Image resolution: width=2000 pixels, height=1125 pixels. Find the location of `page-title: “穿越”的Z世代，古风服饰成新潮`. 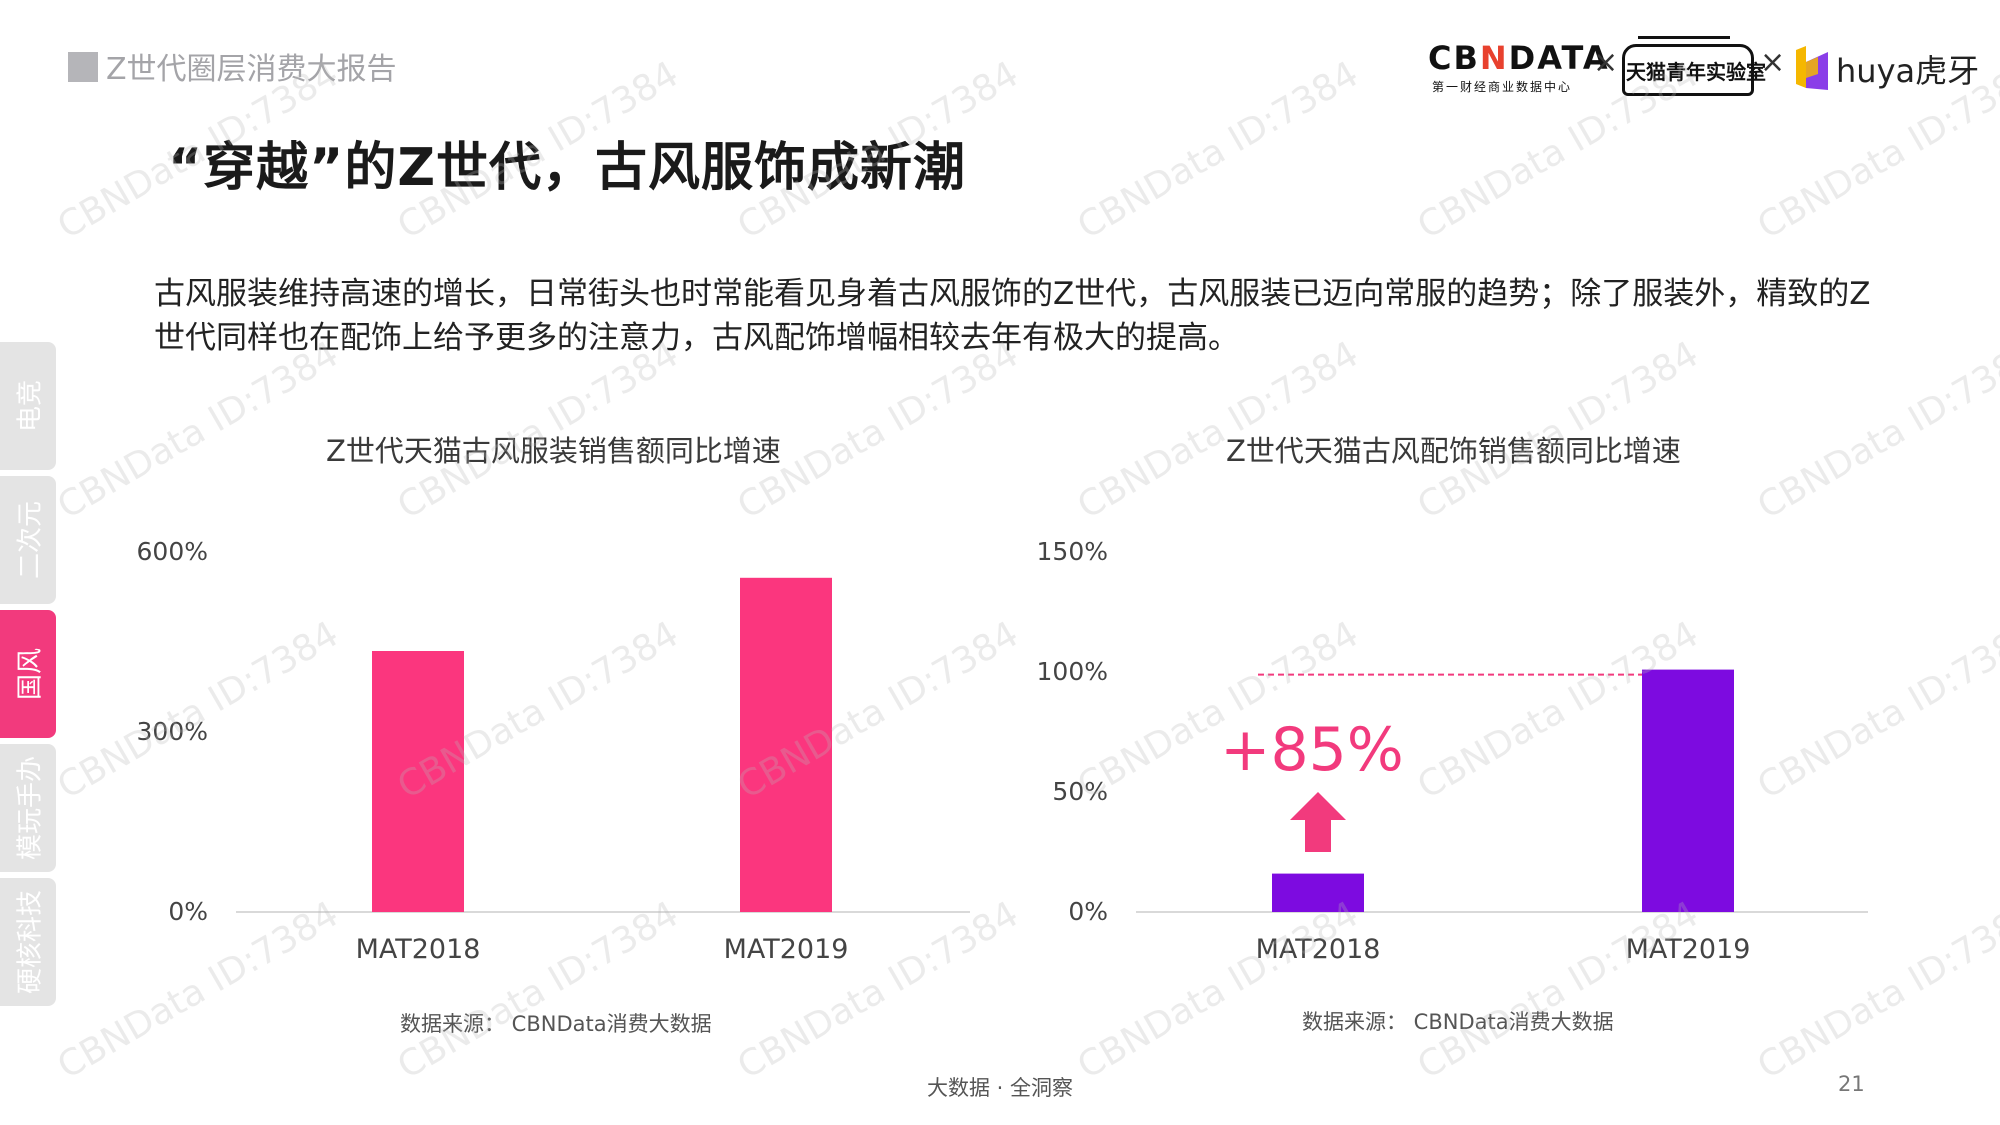

page-title: “穿越”的Z世代，古风服饰成新潮 is located at coordinates (567, 168).